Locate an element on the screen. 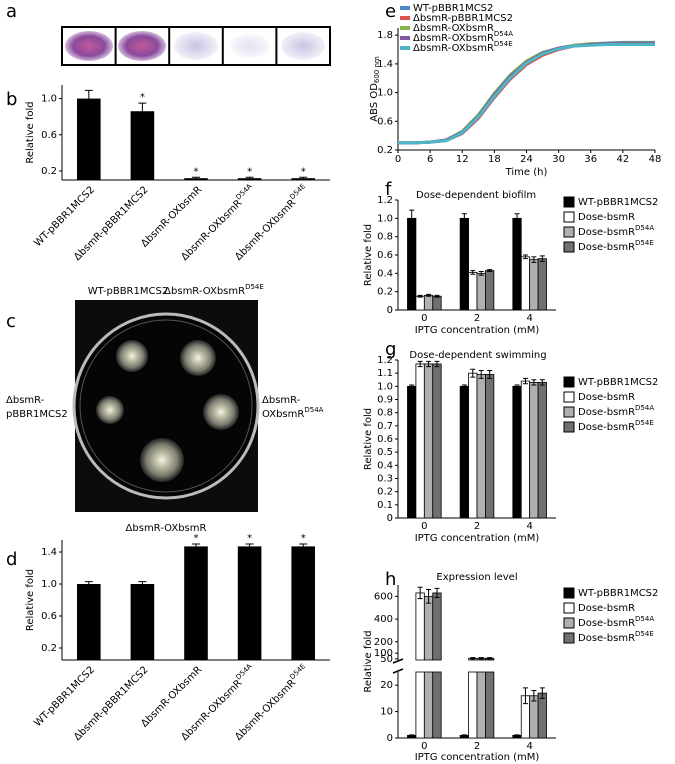 Image resolution: width=675 pixels, height=764 pixels. plate-label: ΔbsmR- is located at coordinates (25, 400).